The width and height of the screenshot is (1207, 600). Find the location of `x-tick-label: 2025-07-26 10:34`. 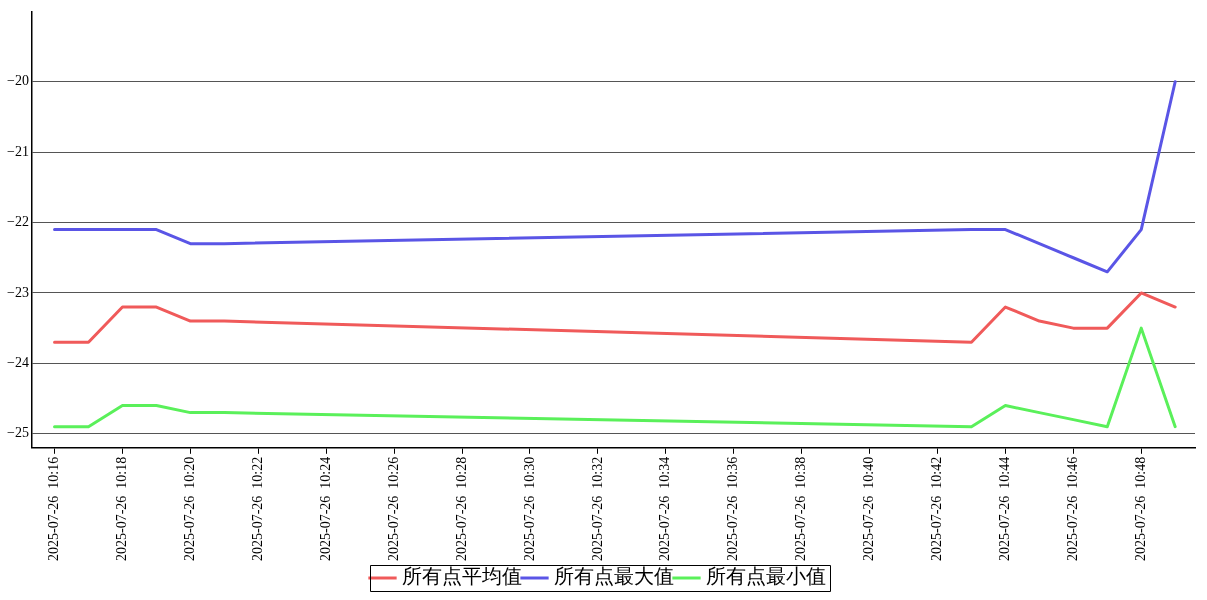

x-tick-label: 2025-07-26 10:34 is located at coordinates (665, 508).